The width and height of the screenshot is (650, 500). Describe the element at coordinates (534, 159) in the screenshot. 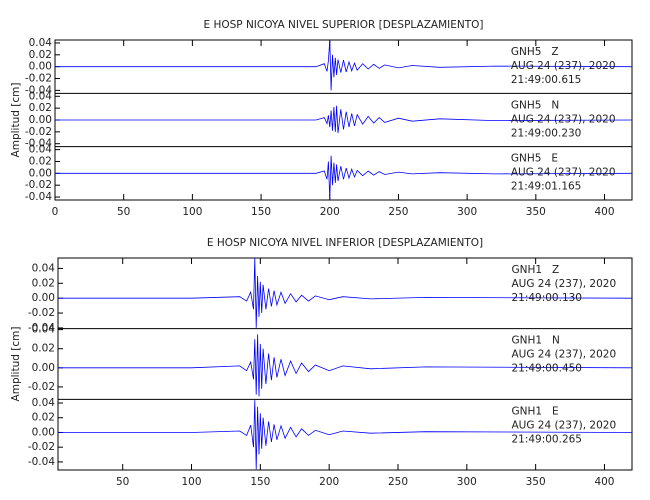

I see `trace-station: GNH5 E` at that location.